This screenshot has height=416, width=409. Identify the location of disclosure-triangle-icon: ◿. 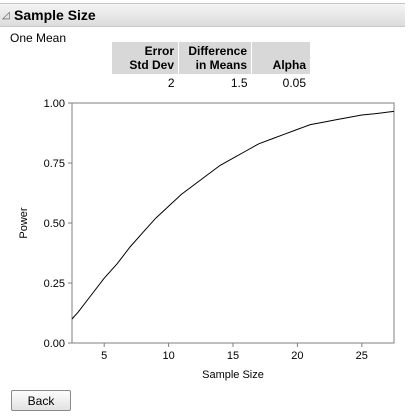
(6, 15).